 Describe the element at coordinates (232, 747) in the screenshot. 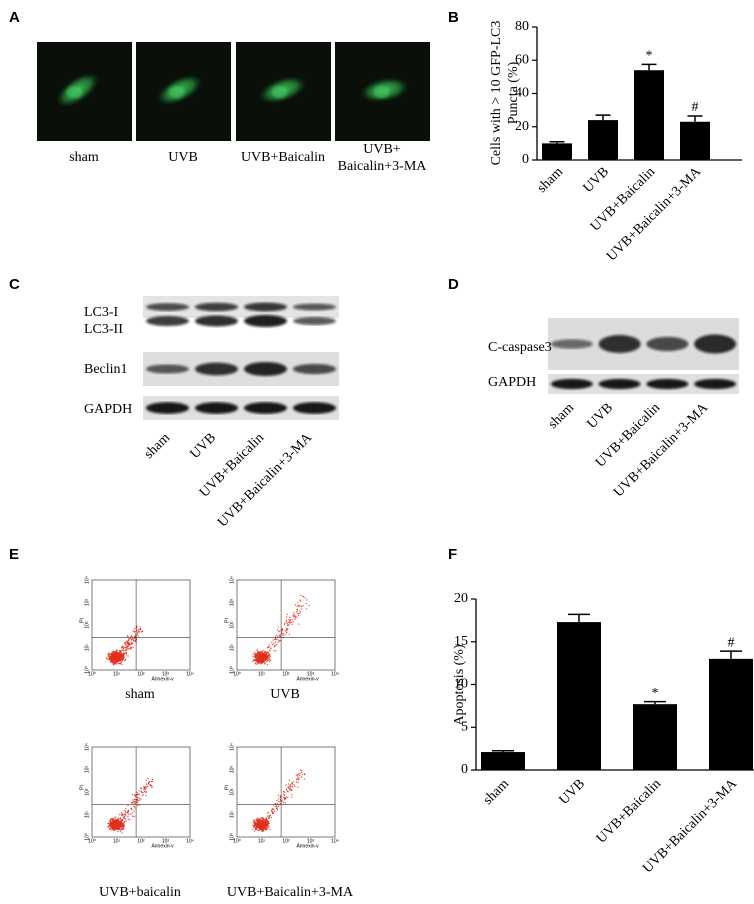

I see `flow-tick: 10⁴` at that location.